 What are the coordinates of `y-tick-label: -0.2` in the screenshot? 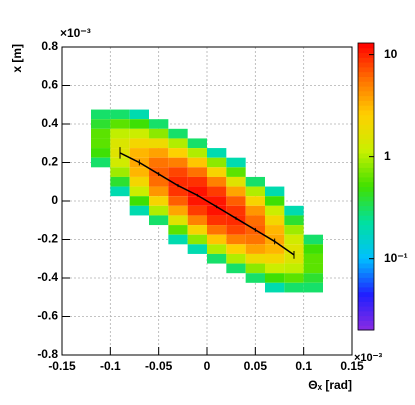 It's located at (47, 239).